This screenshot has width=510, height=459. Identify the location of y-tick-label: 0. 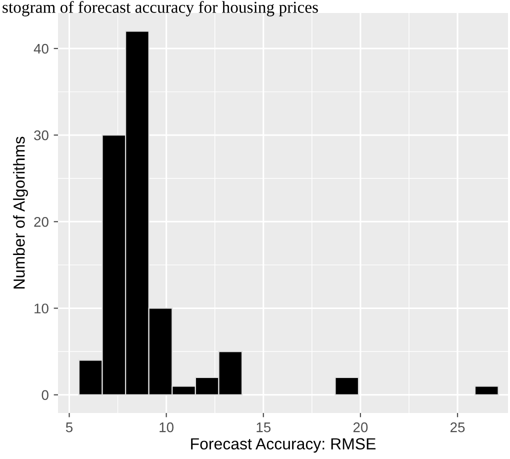
(45, 395).